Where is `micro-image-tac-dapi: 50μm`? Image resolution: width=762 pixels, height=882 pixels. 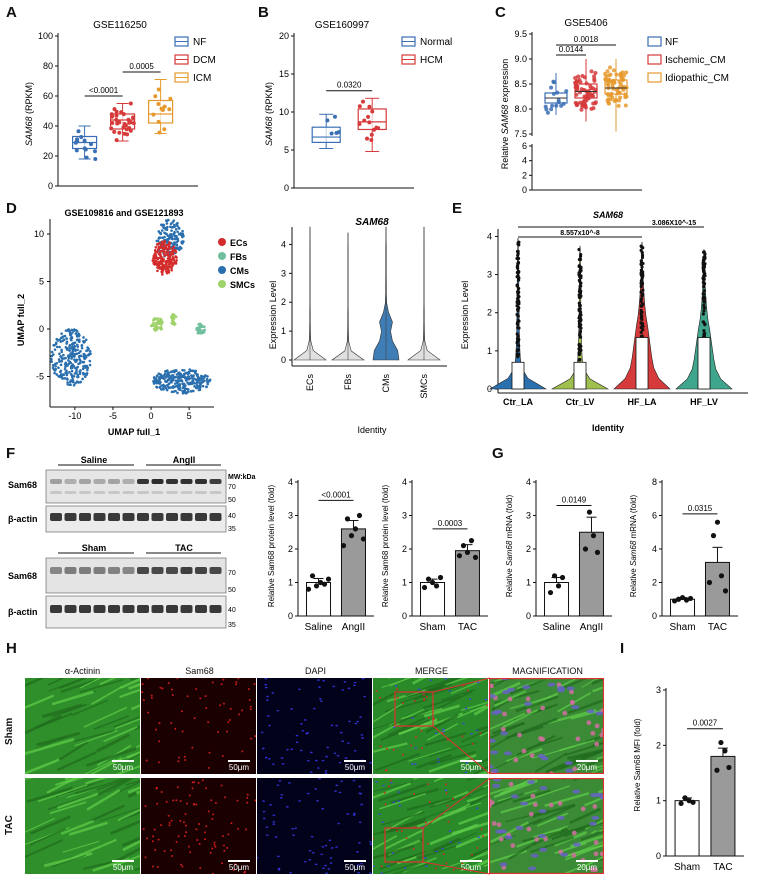
micro-image-tac-dapi: 50μm is located at coordinates (314, 826).